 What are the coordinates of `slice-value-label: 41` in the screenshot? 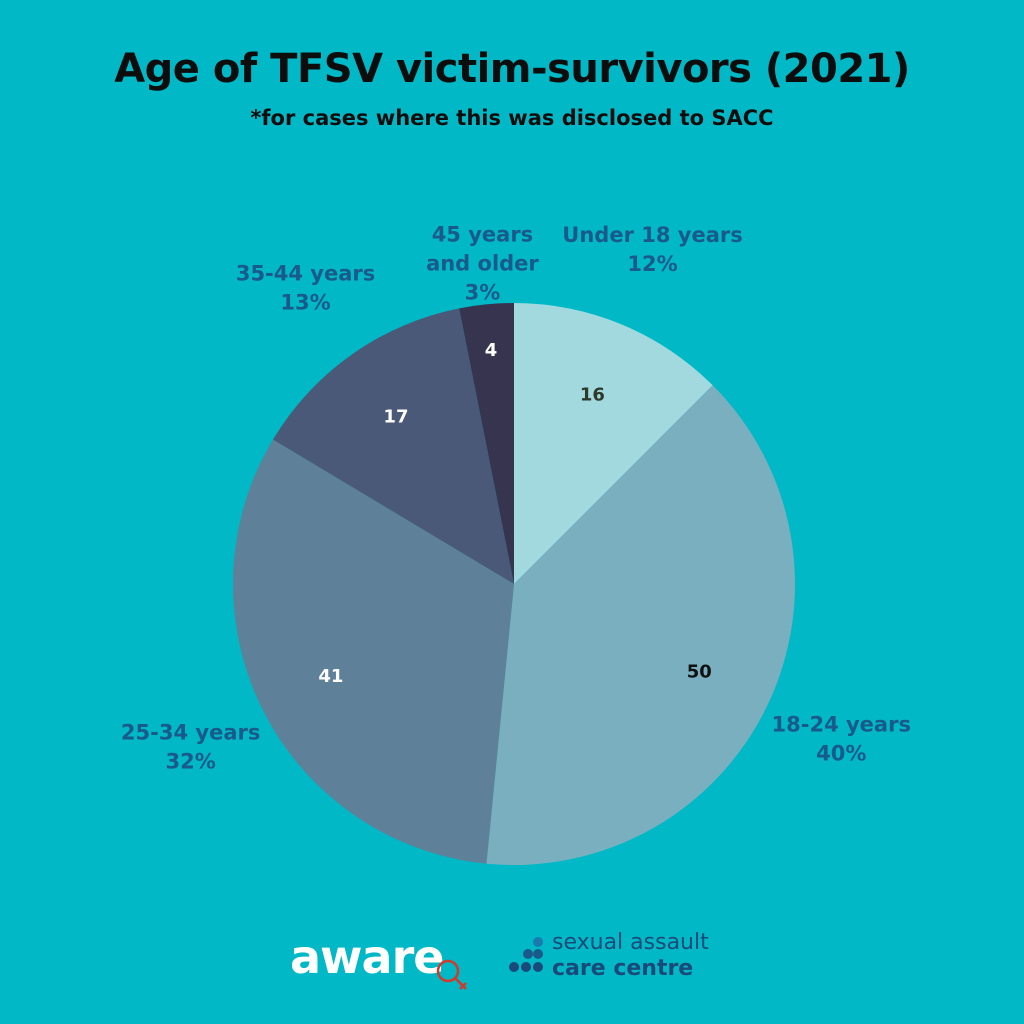 It's located at (330, 676).